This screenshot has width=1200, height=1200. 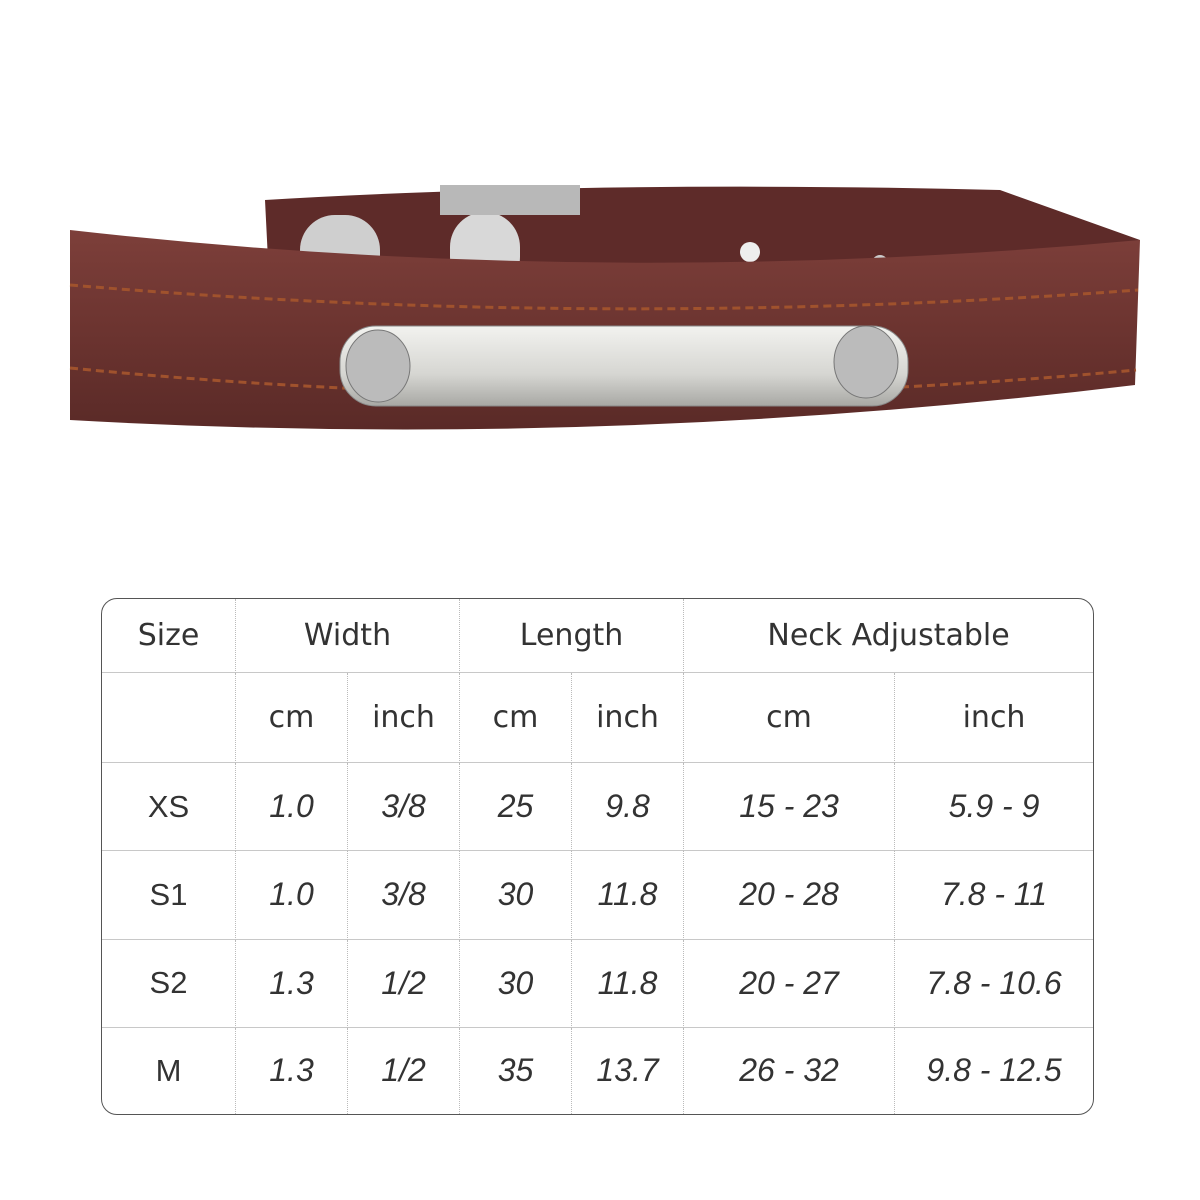 What do you see at coordinates (790, 983) in the screenshot?
I see `value-cell: 20 - 27` at bounding box center [790, 983].